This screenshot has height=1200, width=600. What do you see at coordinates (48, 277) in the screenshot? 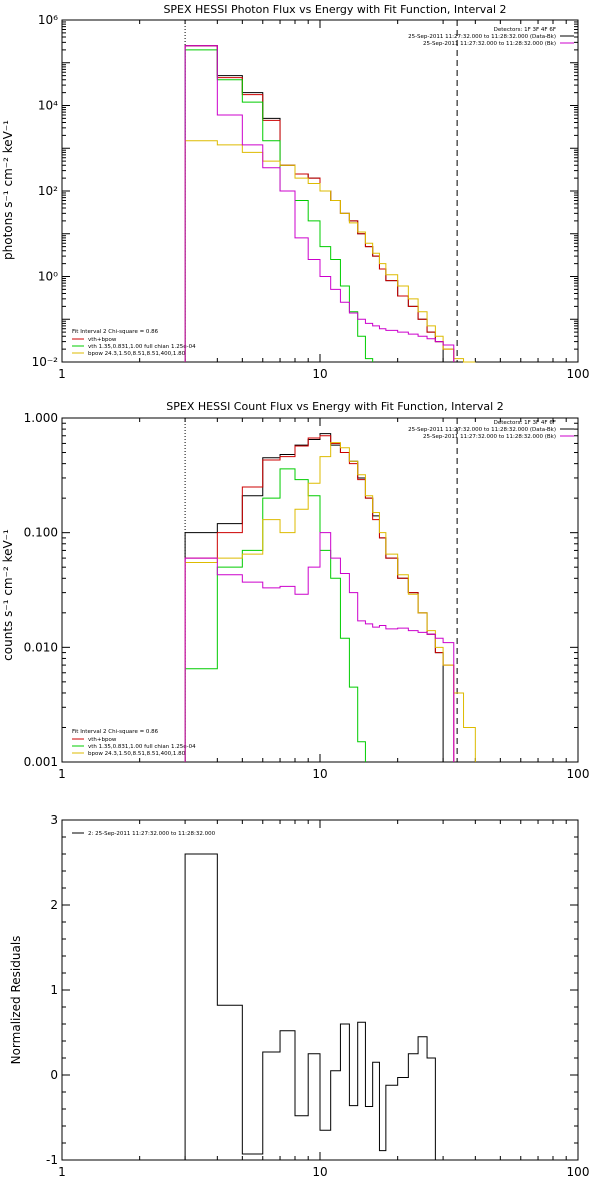
I see `y-tick-label: 10⁰` at bounding box center [48, 277].